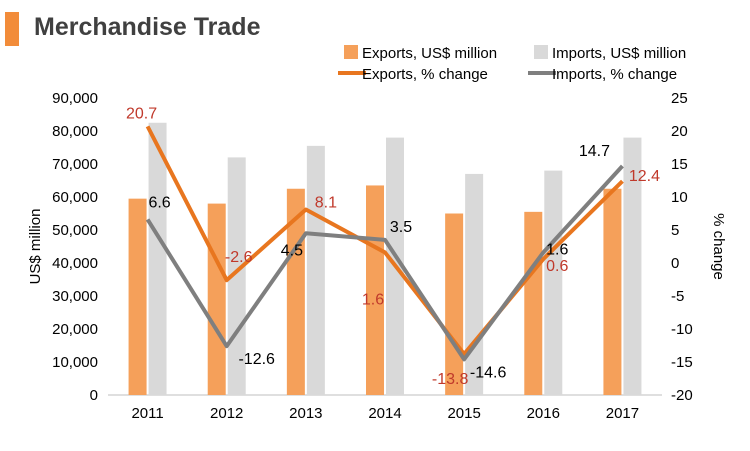 Image resolution: width=750 pixels, height=451 pixels. Describe the element at coordinates (677, 296) in the screenshot. I see `y2-axis-tick-label: -5` at that location.